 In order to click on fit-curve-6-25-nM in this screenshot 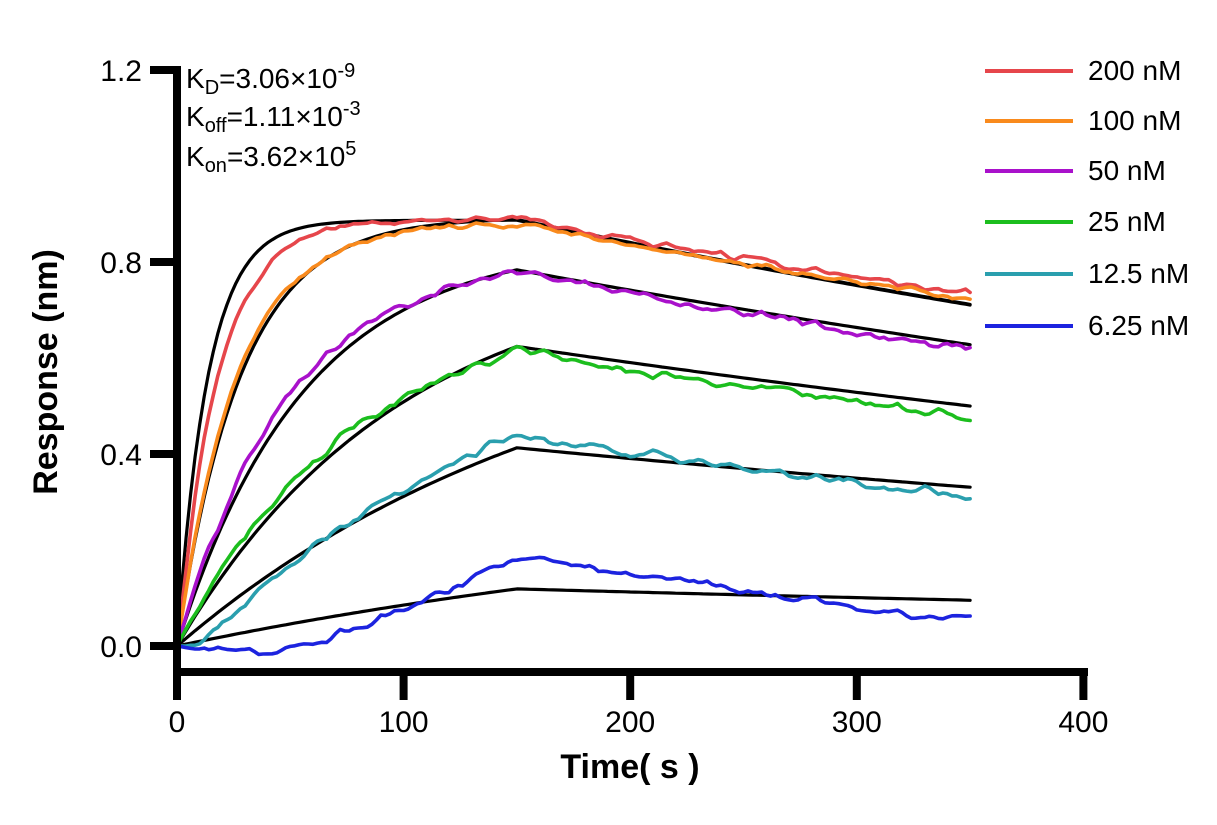, I will do `click(573, 617)`.